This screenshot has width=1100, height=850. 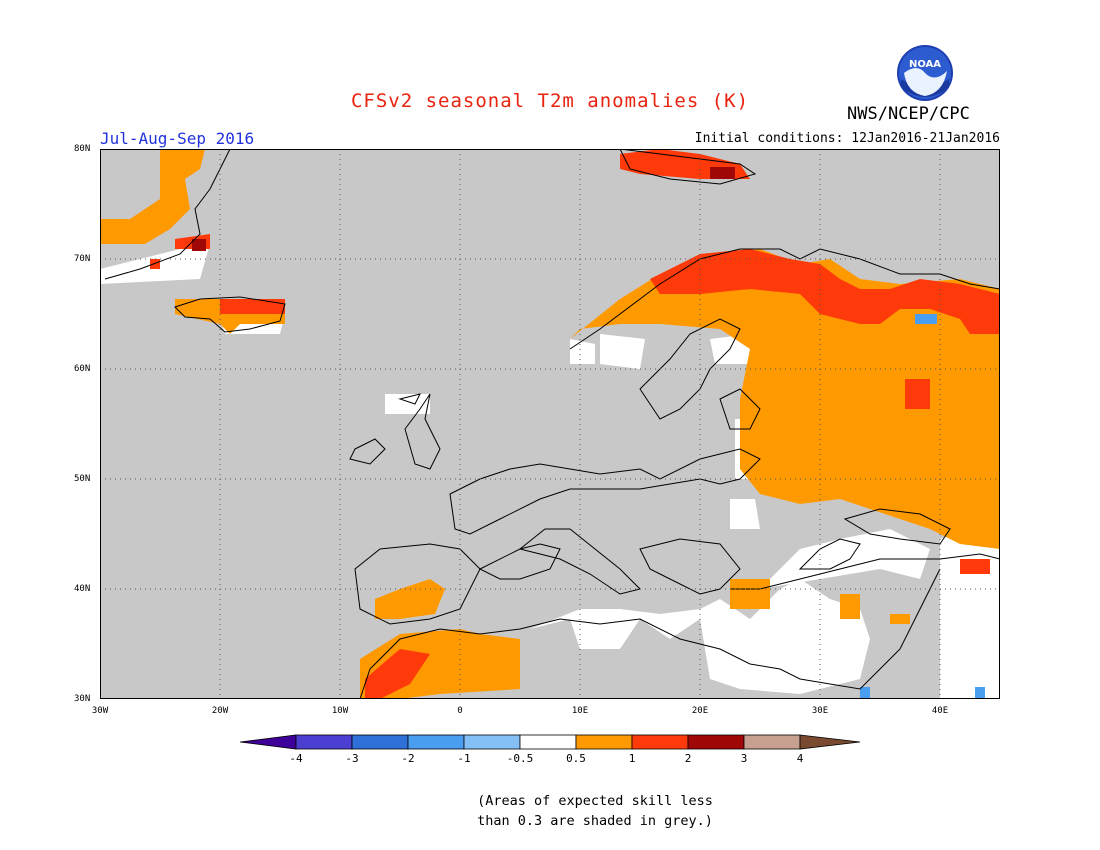 What do you see at coordinates (595, 821) in the screenshot?
I see `footnote-line: than 0.3 are shaded in grey.)` at bounding box center [595, 821].